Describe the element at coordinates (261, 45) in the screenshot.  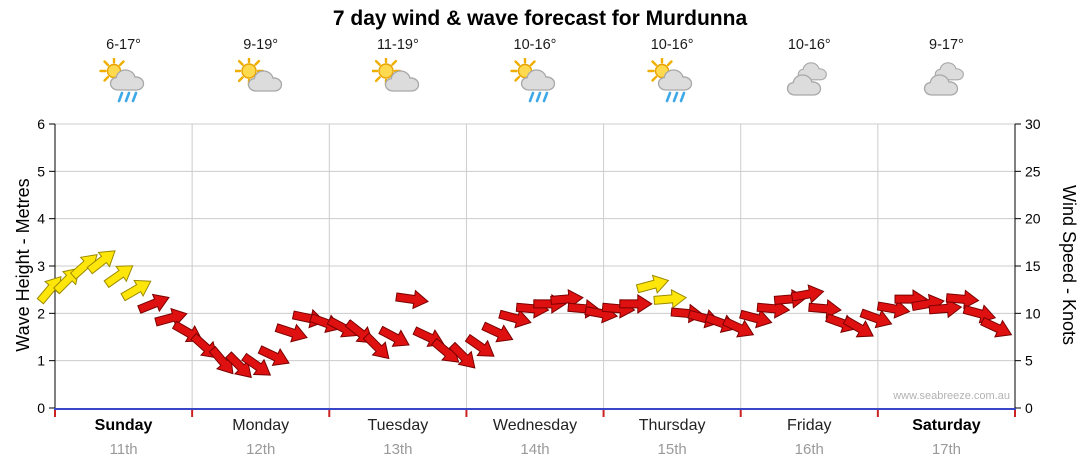
I see `day-temp-range: 9-19°` at that location.